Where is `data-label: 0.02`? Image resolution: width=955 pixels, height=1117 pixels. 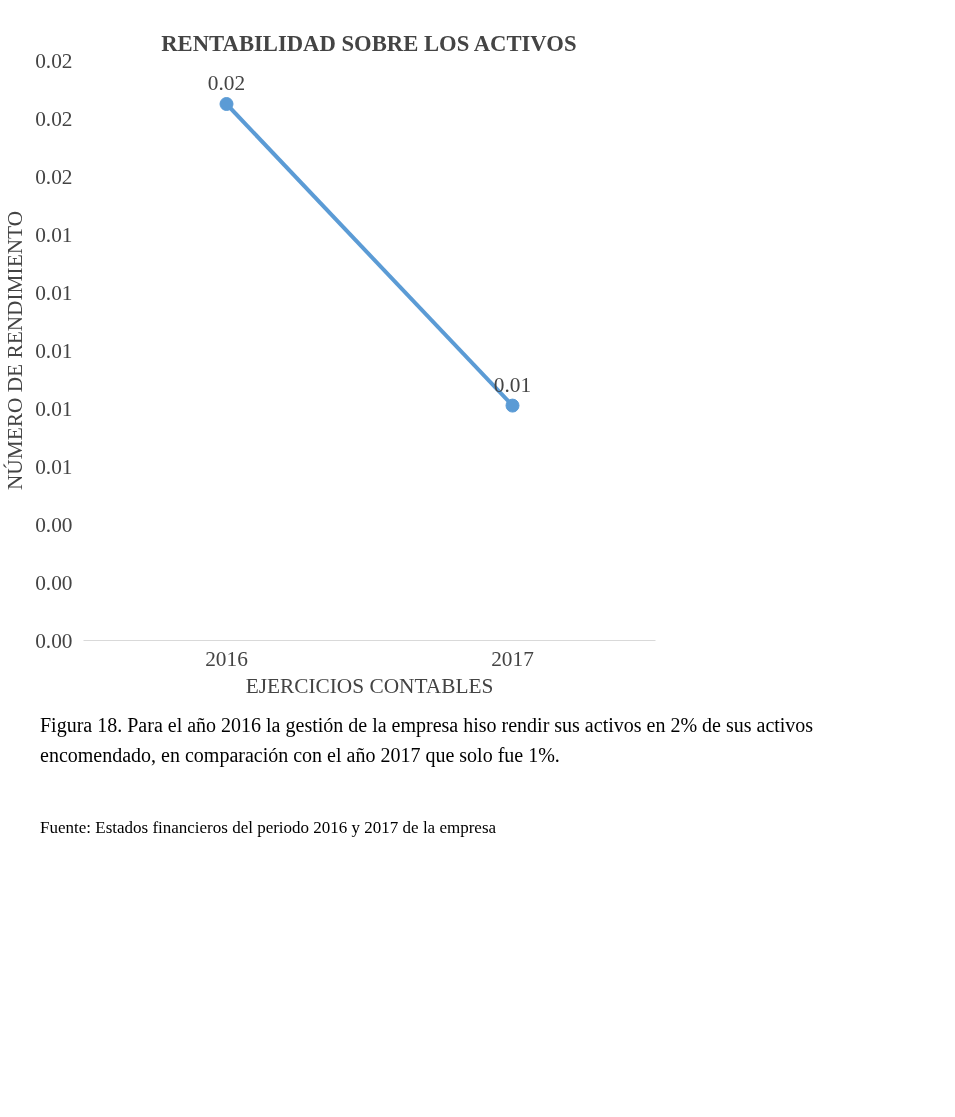
data-label: 0.02 is located at coordinates (226, 83).